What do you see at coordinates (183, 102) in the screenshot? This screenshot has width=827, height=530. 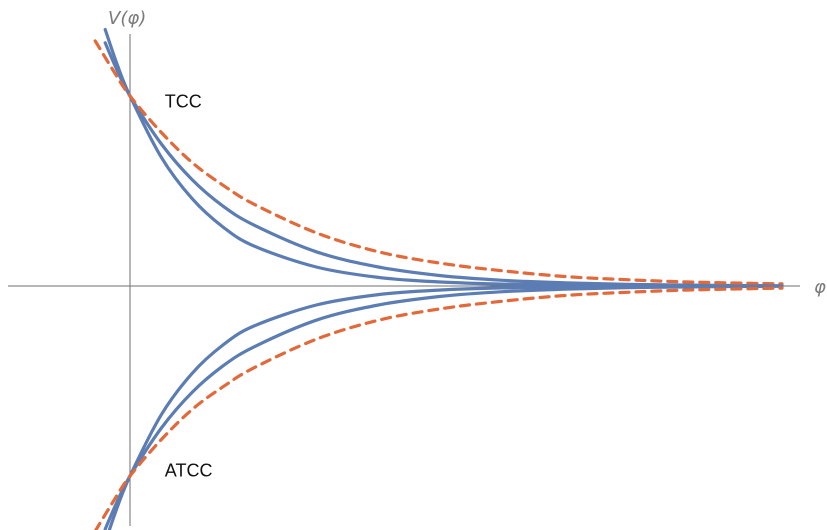 I see `annotation-tcc: TCC` at bounding box center [183, 102].